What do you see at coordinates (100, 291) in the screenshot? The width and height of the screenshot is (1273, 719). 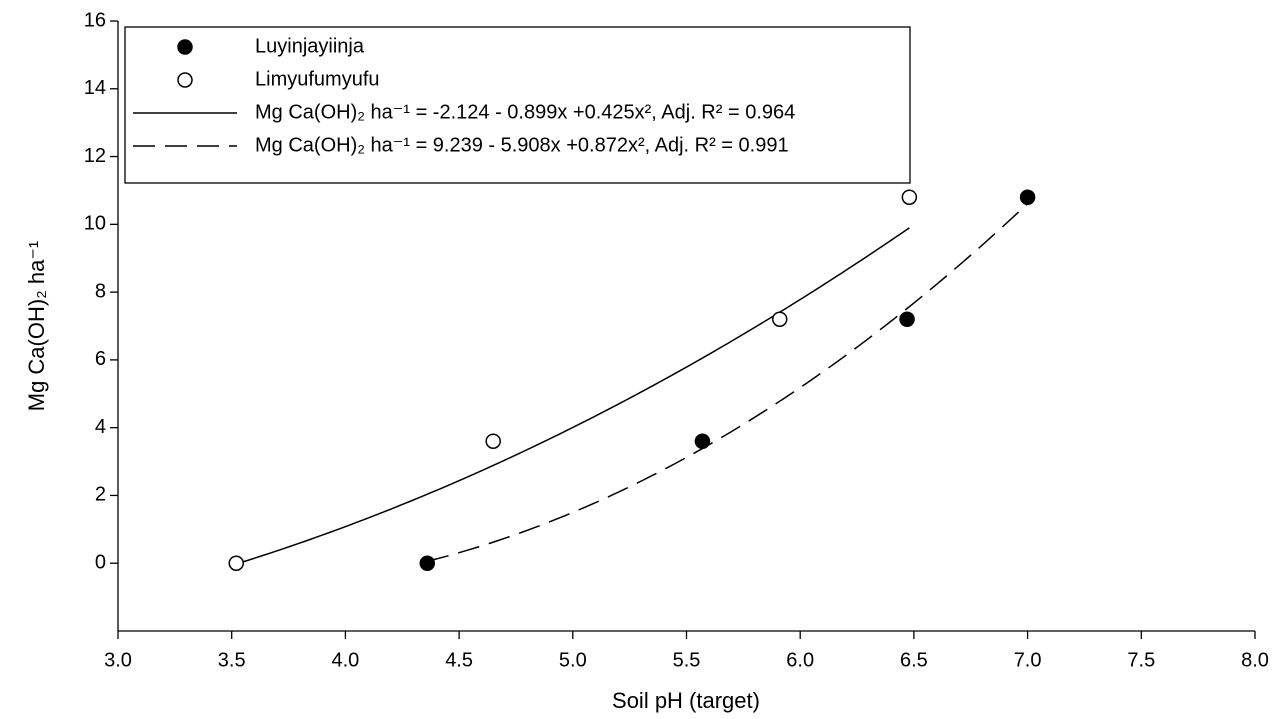 I see `y-tick-label: 8` at bounding box center [100, 291].